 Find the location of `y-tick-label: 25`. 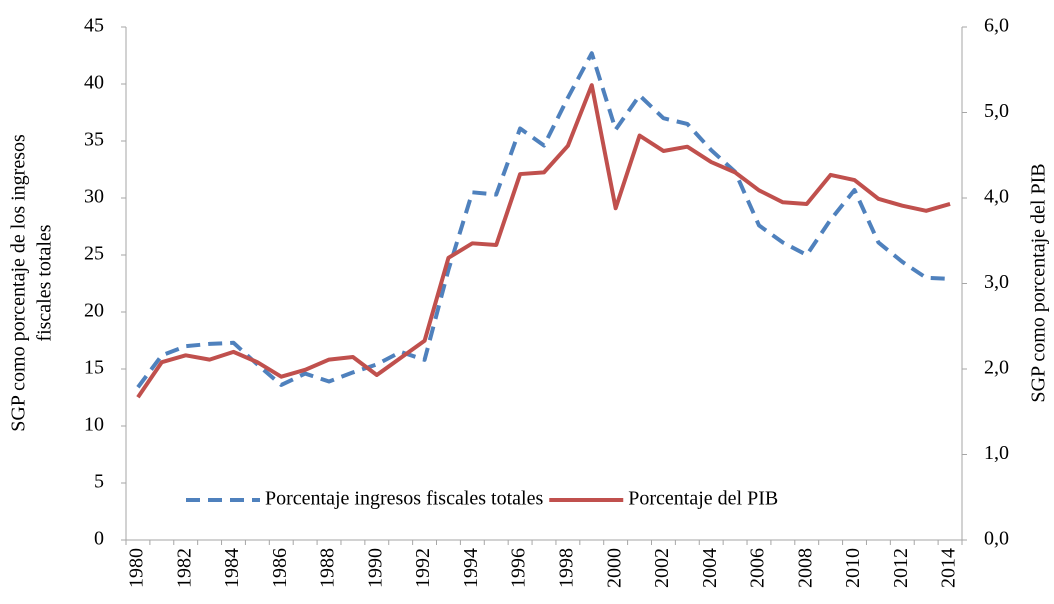

y-tick-label: 25 is located at coordinates (94, 254).